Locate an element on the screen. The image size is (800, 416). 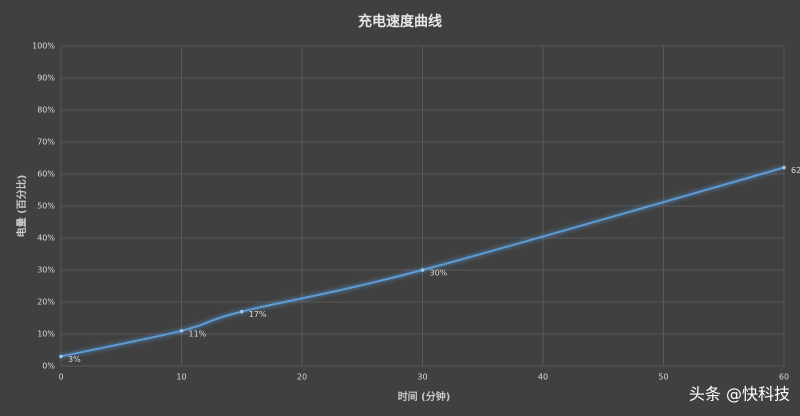
data-label: 11% is located at coordinates (198, 333).